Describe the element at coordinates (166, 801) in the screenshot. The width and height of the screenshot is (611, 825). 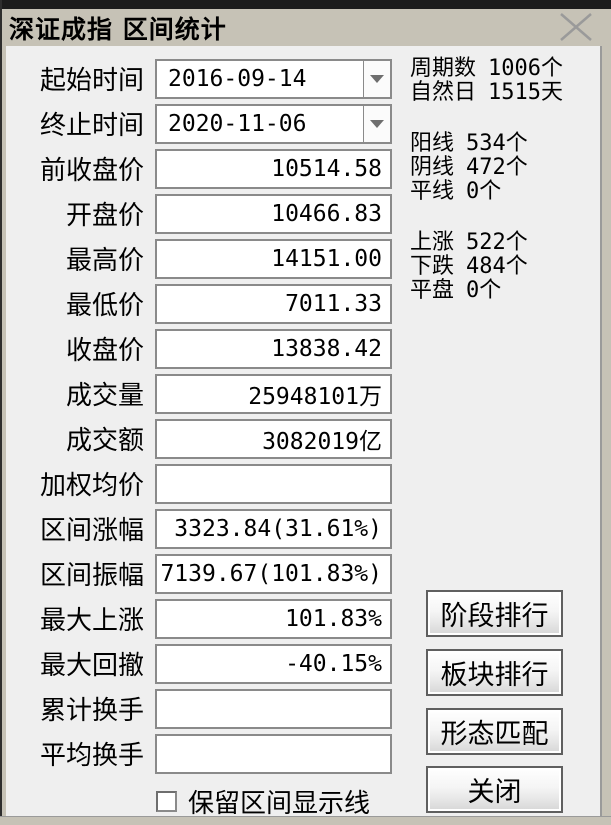
I see `keep-range-line-checkbox` at that location.